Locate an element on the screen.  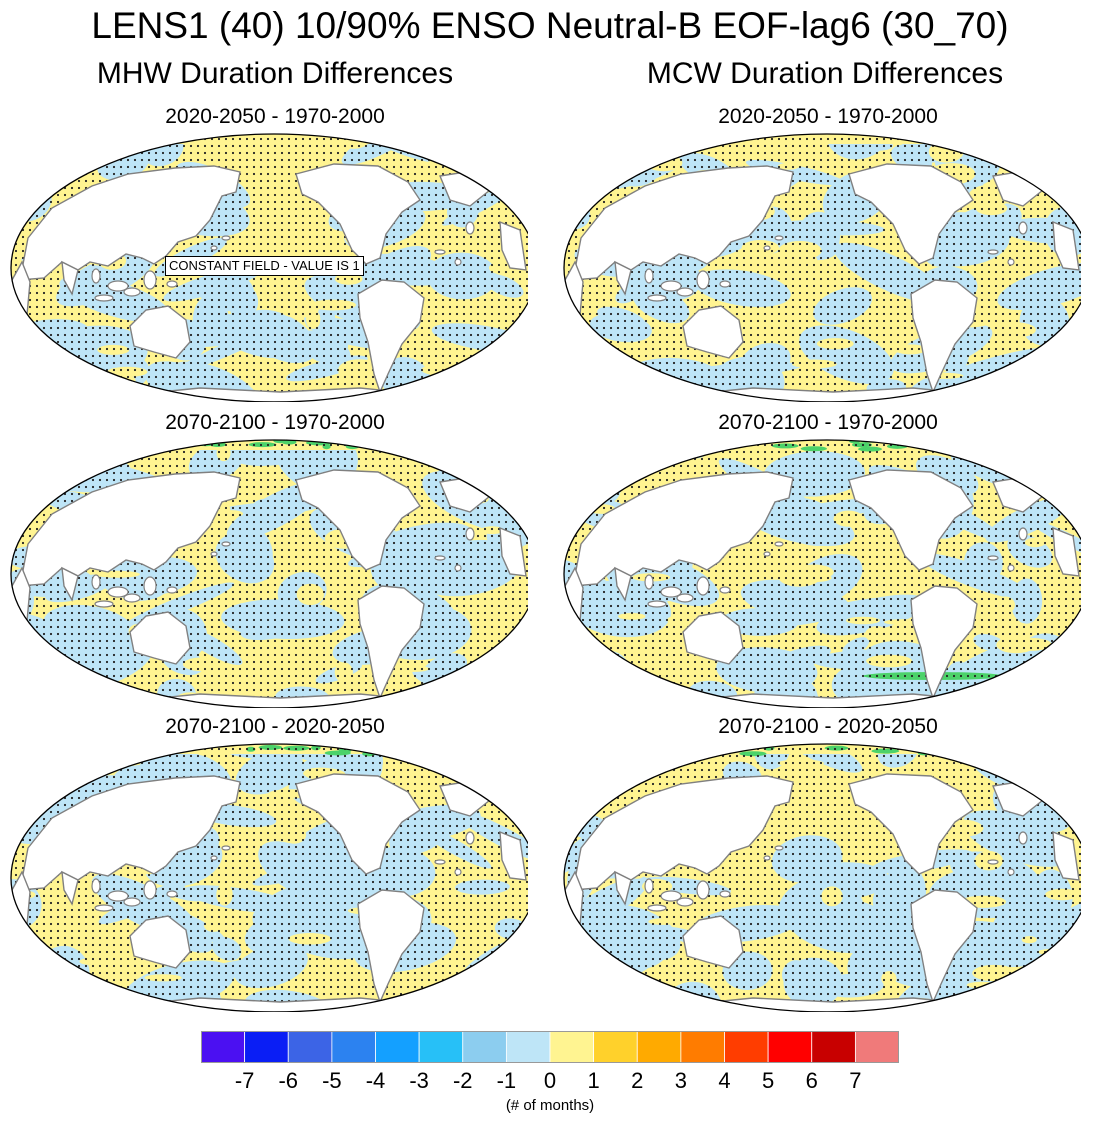
colorbar-frame is located at coordinates (550, 1047).